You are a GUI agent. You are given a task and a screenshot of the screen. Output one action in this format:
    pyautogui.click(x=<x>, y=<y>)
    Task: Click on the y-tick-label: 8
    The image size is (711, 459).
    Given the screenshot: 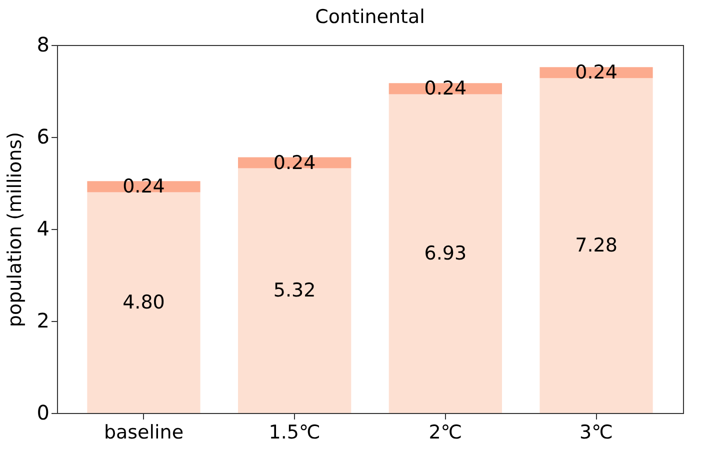 What is the action you would take?
    pyautogui.click(x=43, y=44)
    